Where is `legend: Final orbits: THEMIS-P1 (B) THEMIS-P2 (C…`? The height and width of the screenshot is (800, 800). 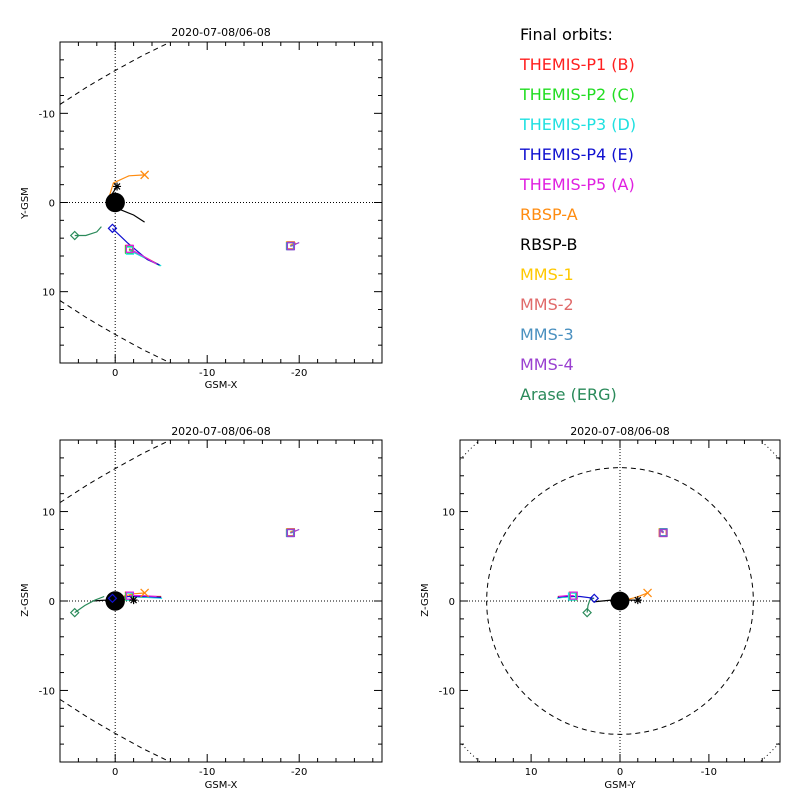
legend: Final orbits: THEMIS-P1 (B) THEMIS-P2 (C… is located at coordinates (577, 214).